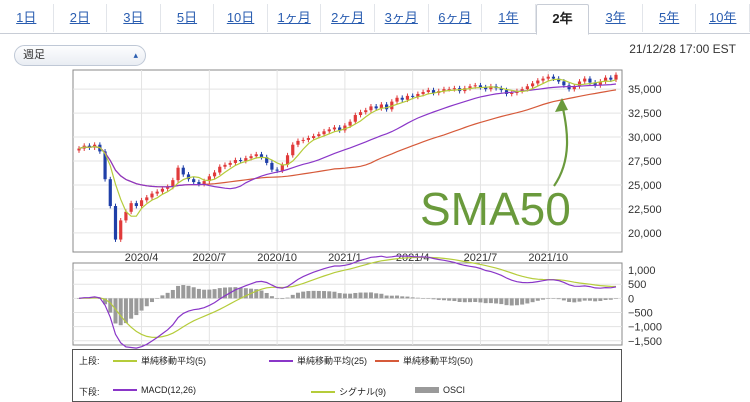 This screenshot has height=402, width=750. Describe the element at coordinates (241, 18) in the screenshot. I see `tab-4: 10日` at that location.